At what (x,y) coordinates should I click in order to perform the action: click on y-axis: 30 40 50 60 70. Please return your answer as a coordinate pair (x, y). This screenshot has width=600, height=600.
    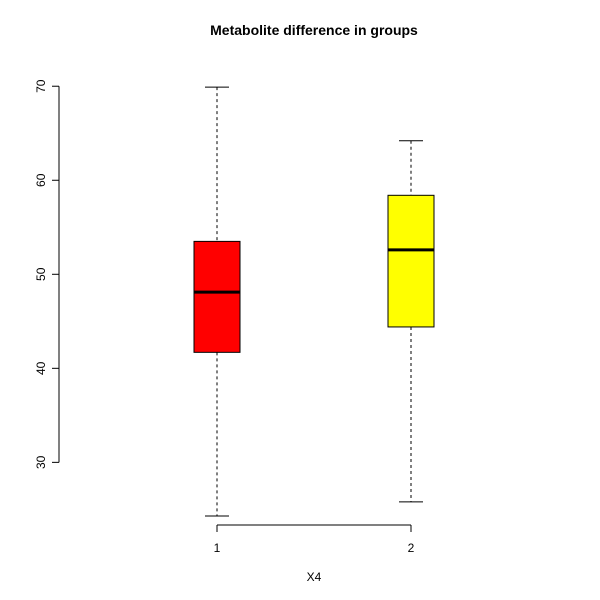
    Looking at the image, I should click on (47, 274).